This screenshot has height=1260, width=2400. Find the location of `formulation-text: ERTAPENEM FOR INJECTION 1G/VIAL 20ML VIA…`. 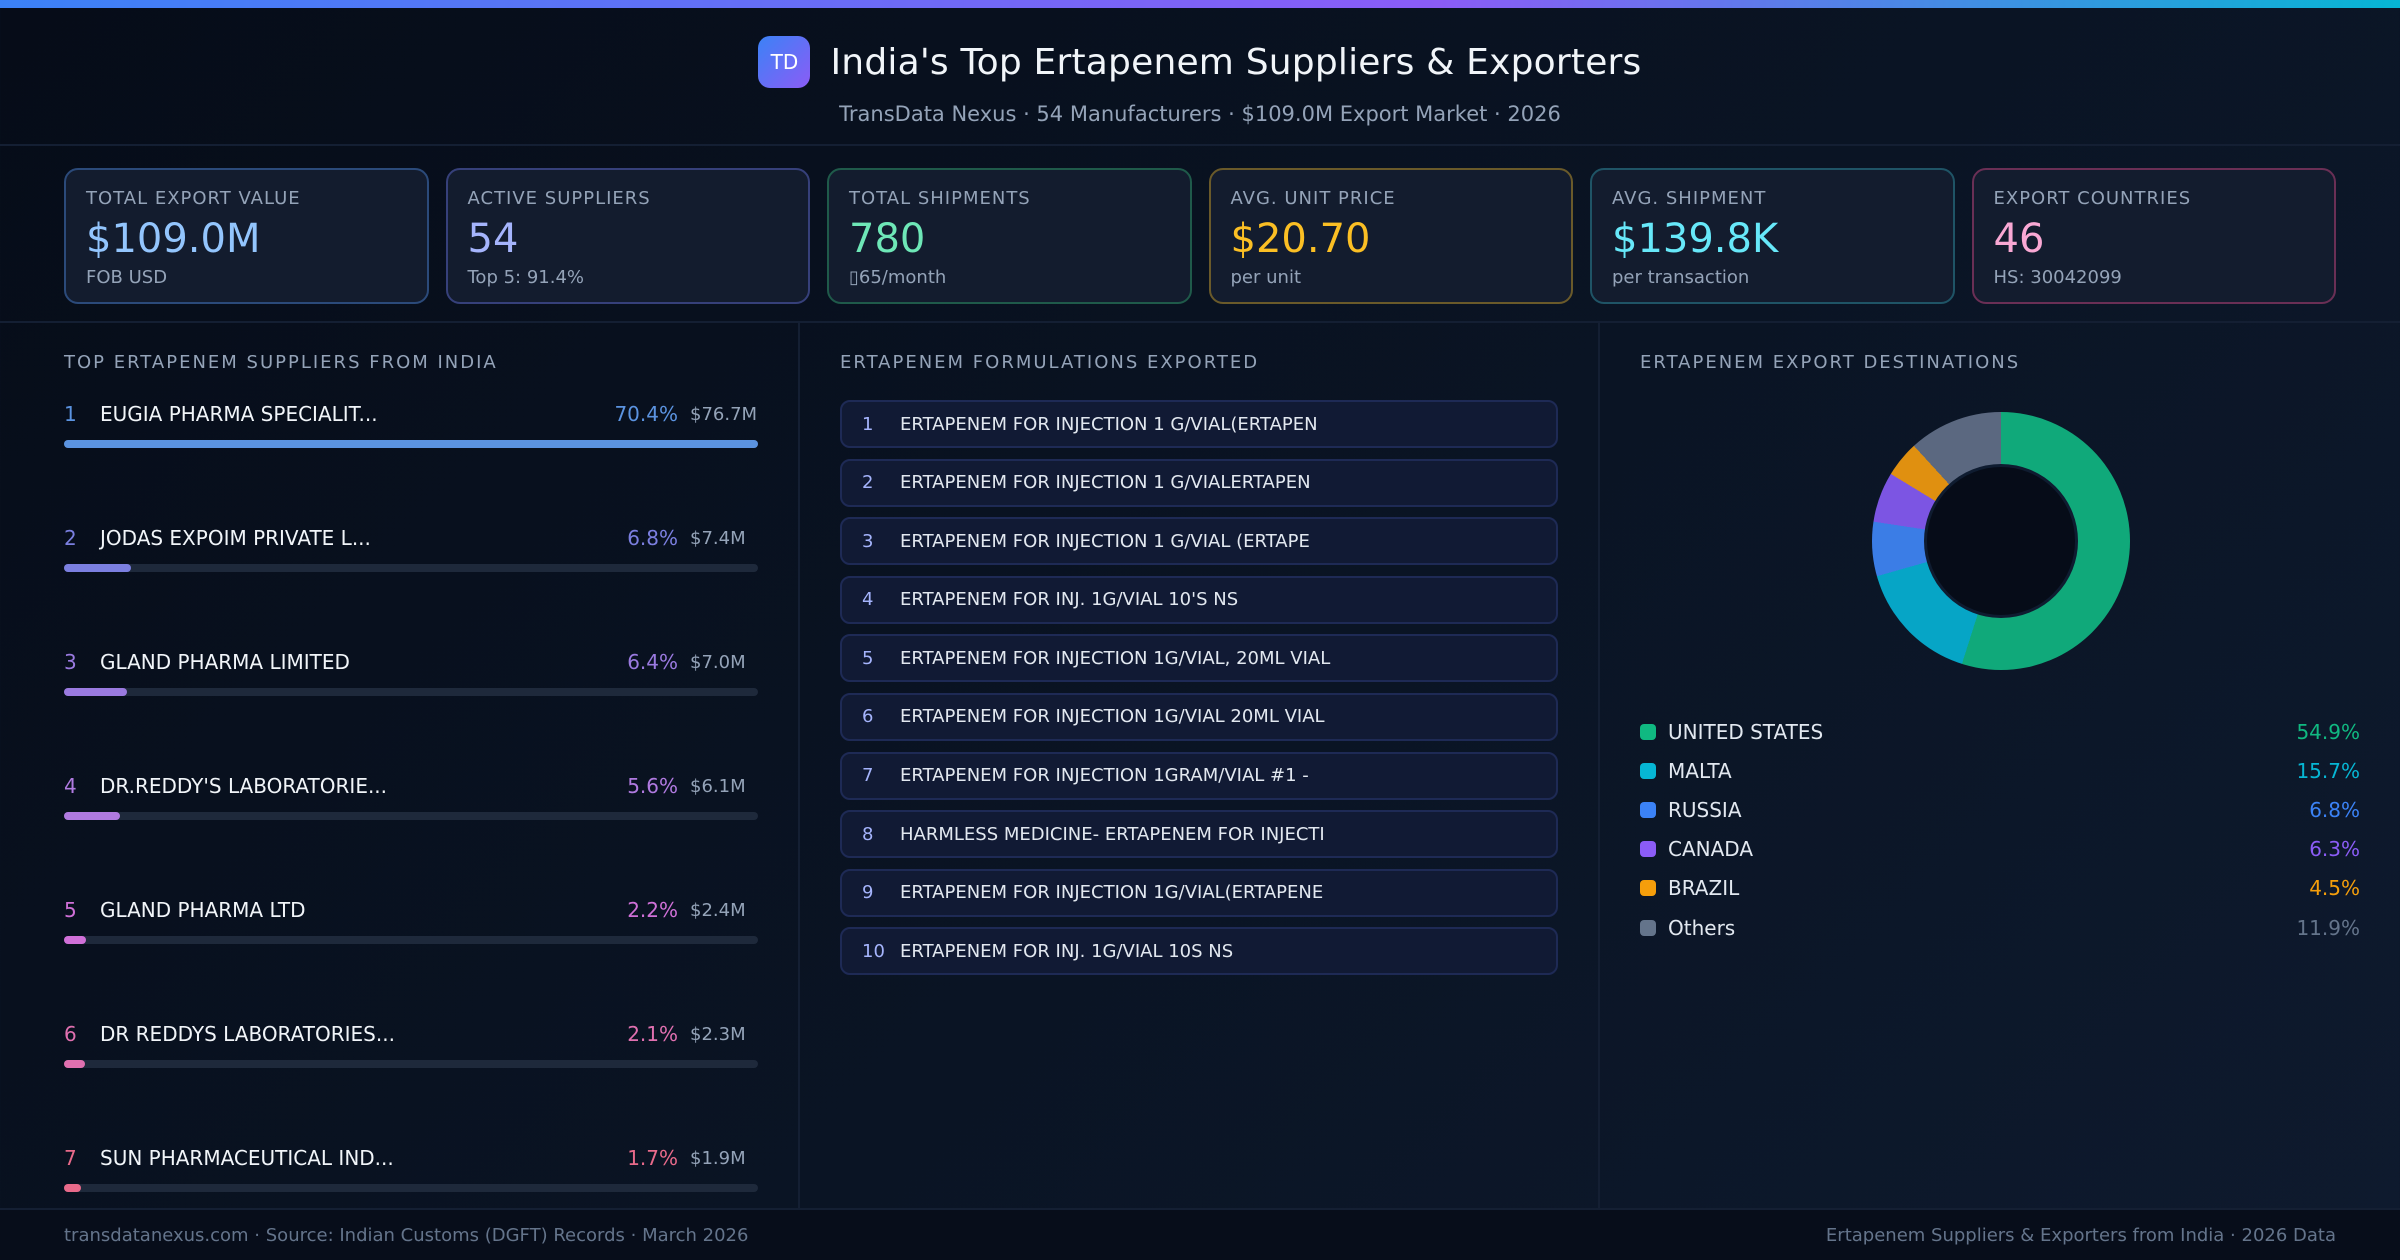

formulation-text: ERTAPENEM FOR INJECTION 1G/VIAL 20ML VIA… is located at coordinates (1112, 717).